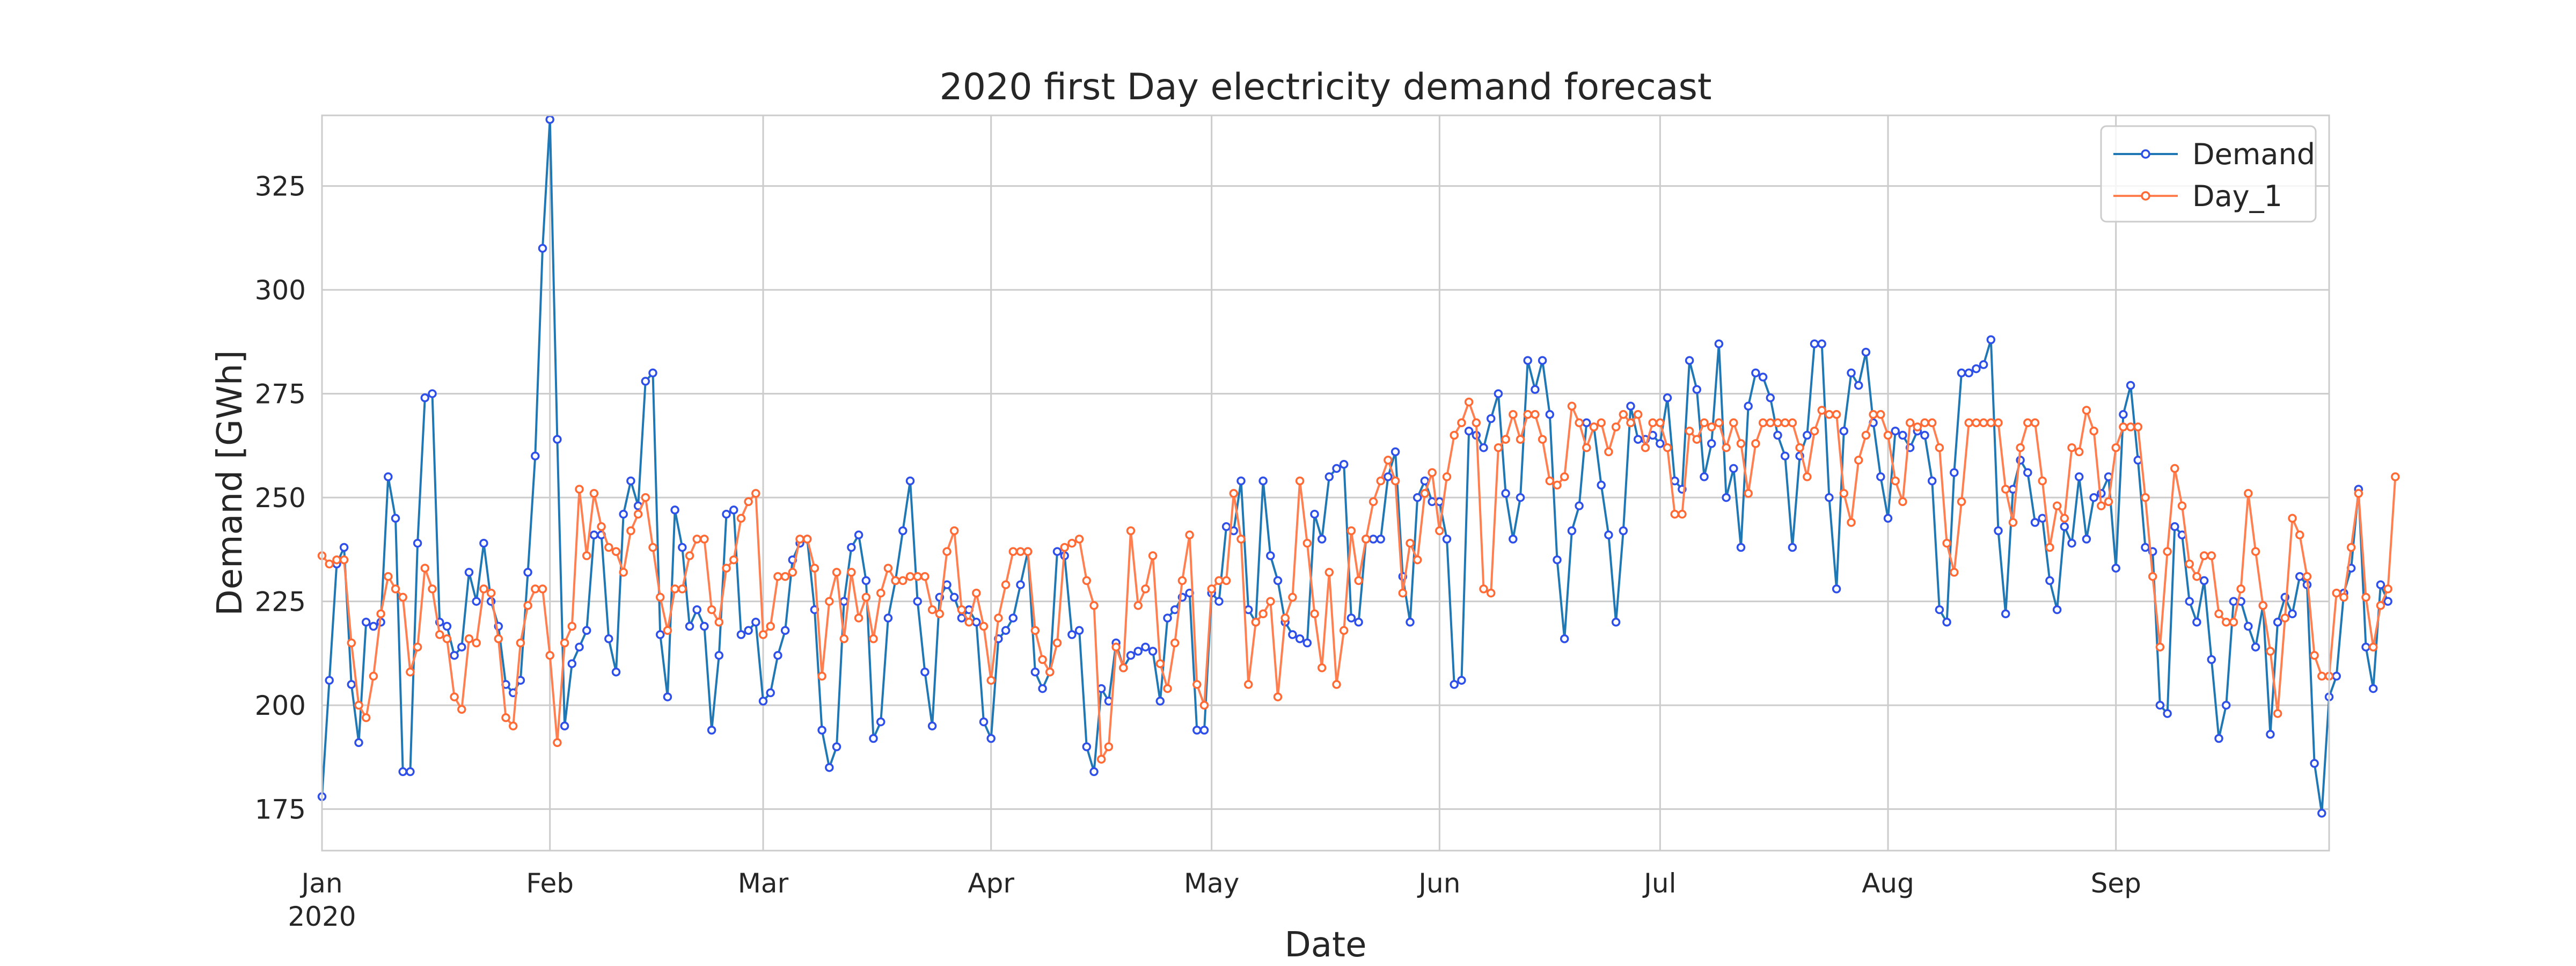 This screenshot has height=966, width=2576. I want to click on legend-frame, so click(2208, 174).